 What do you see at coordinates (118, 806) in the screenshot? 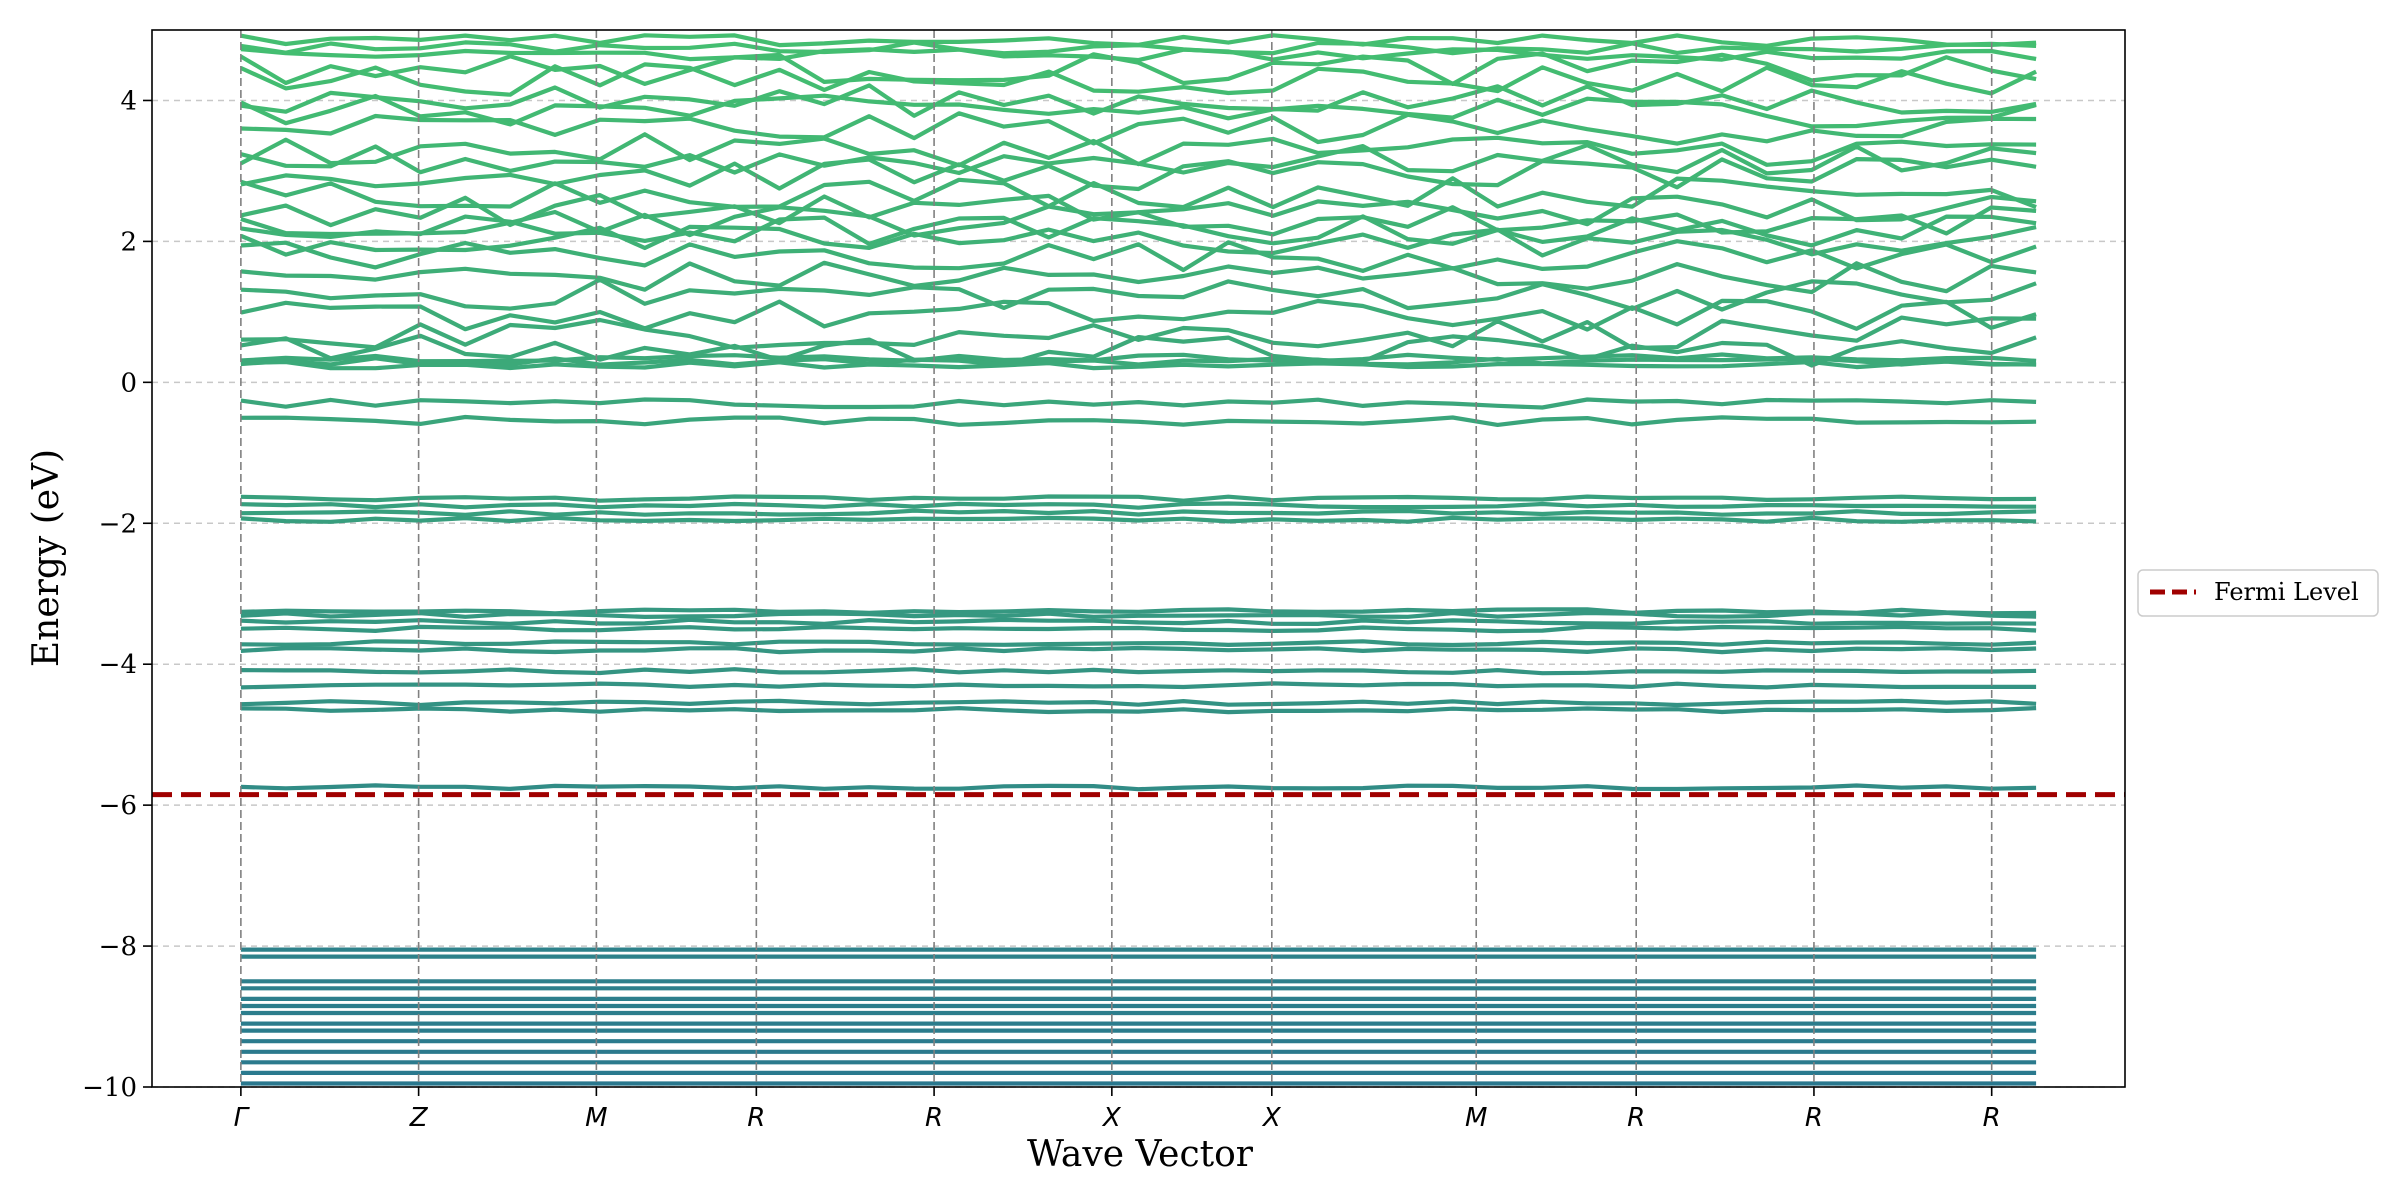
I see `y-tick-label: −6` at bounding box center [118, 806].